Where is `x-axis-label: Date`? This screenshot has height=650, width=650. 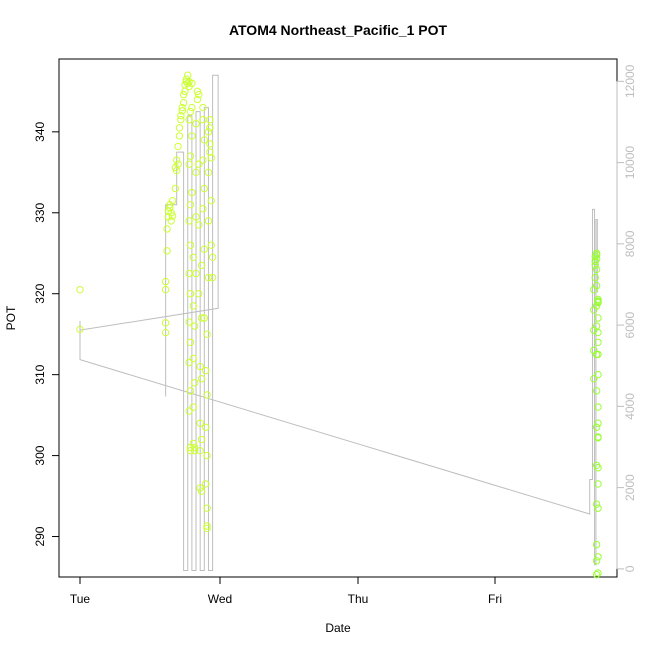 x-axis-label: Date is located at coordinates (338, 628).